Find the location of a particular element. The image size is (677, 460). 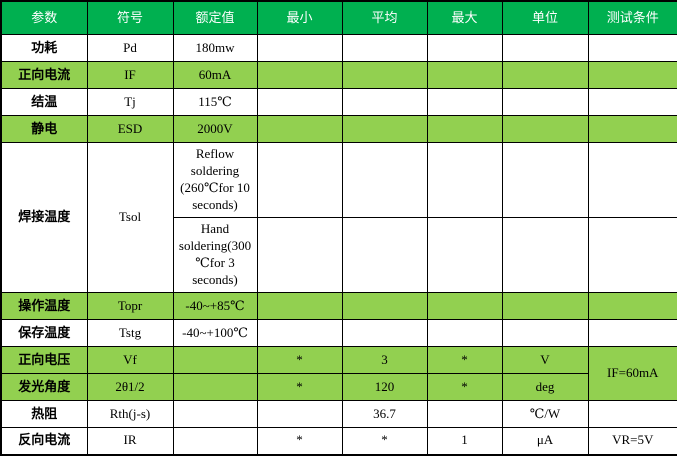

cell-param: 静电 is located at coordinates (44, 129).